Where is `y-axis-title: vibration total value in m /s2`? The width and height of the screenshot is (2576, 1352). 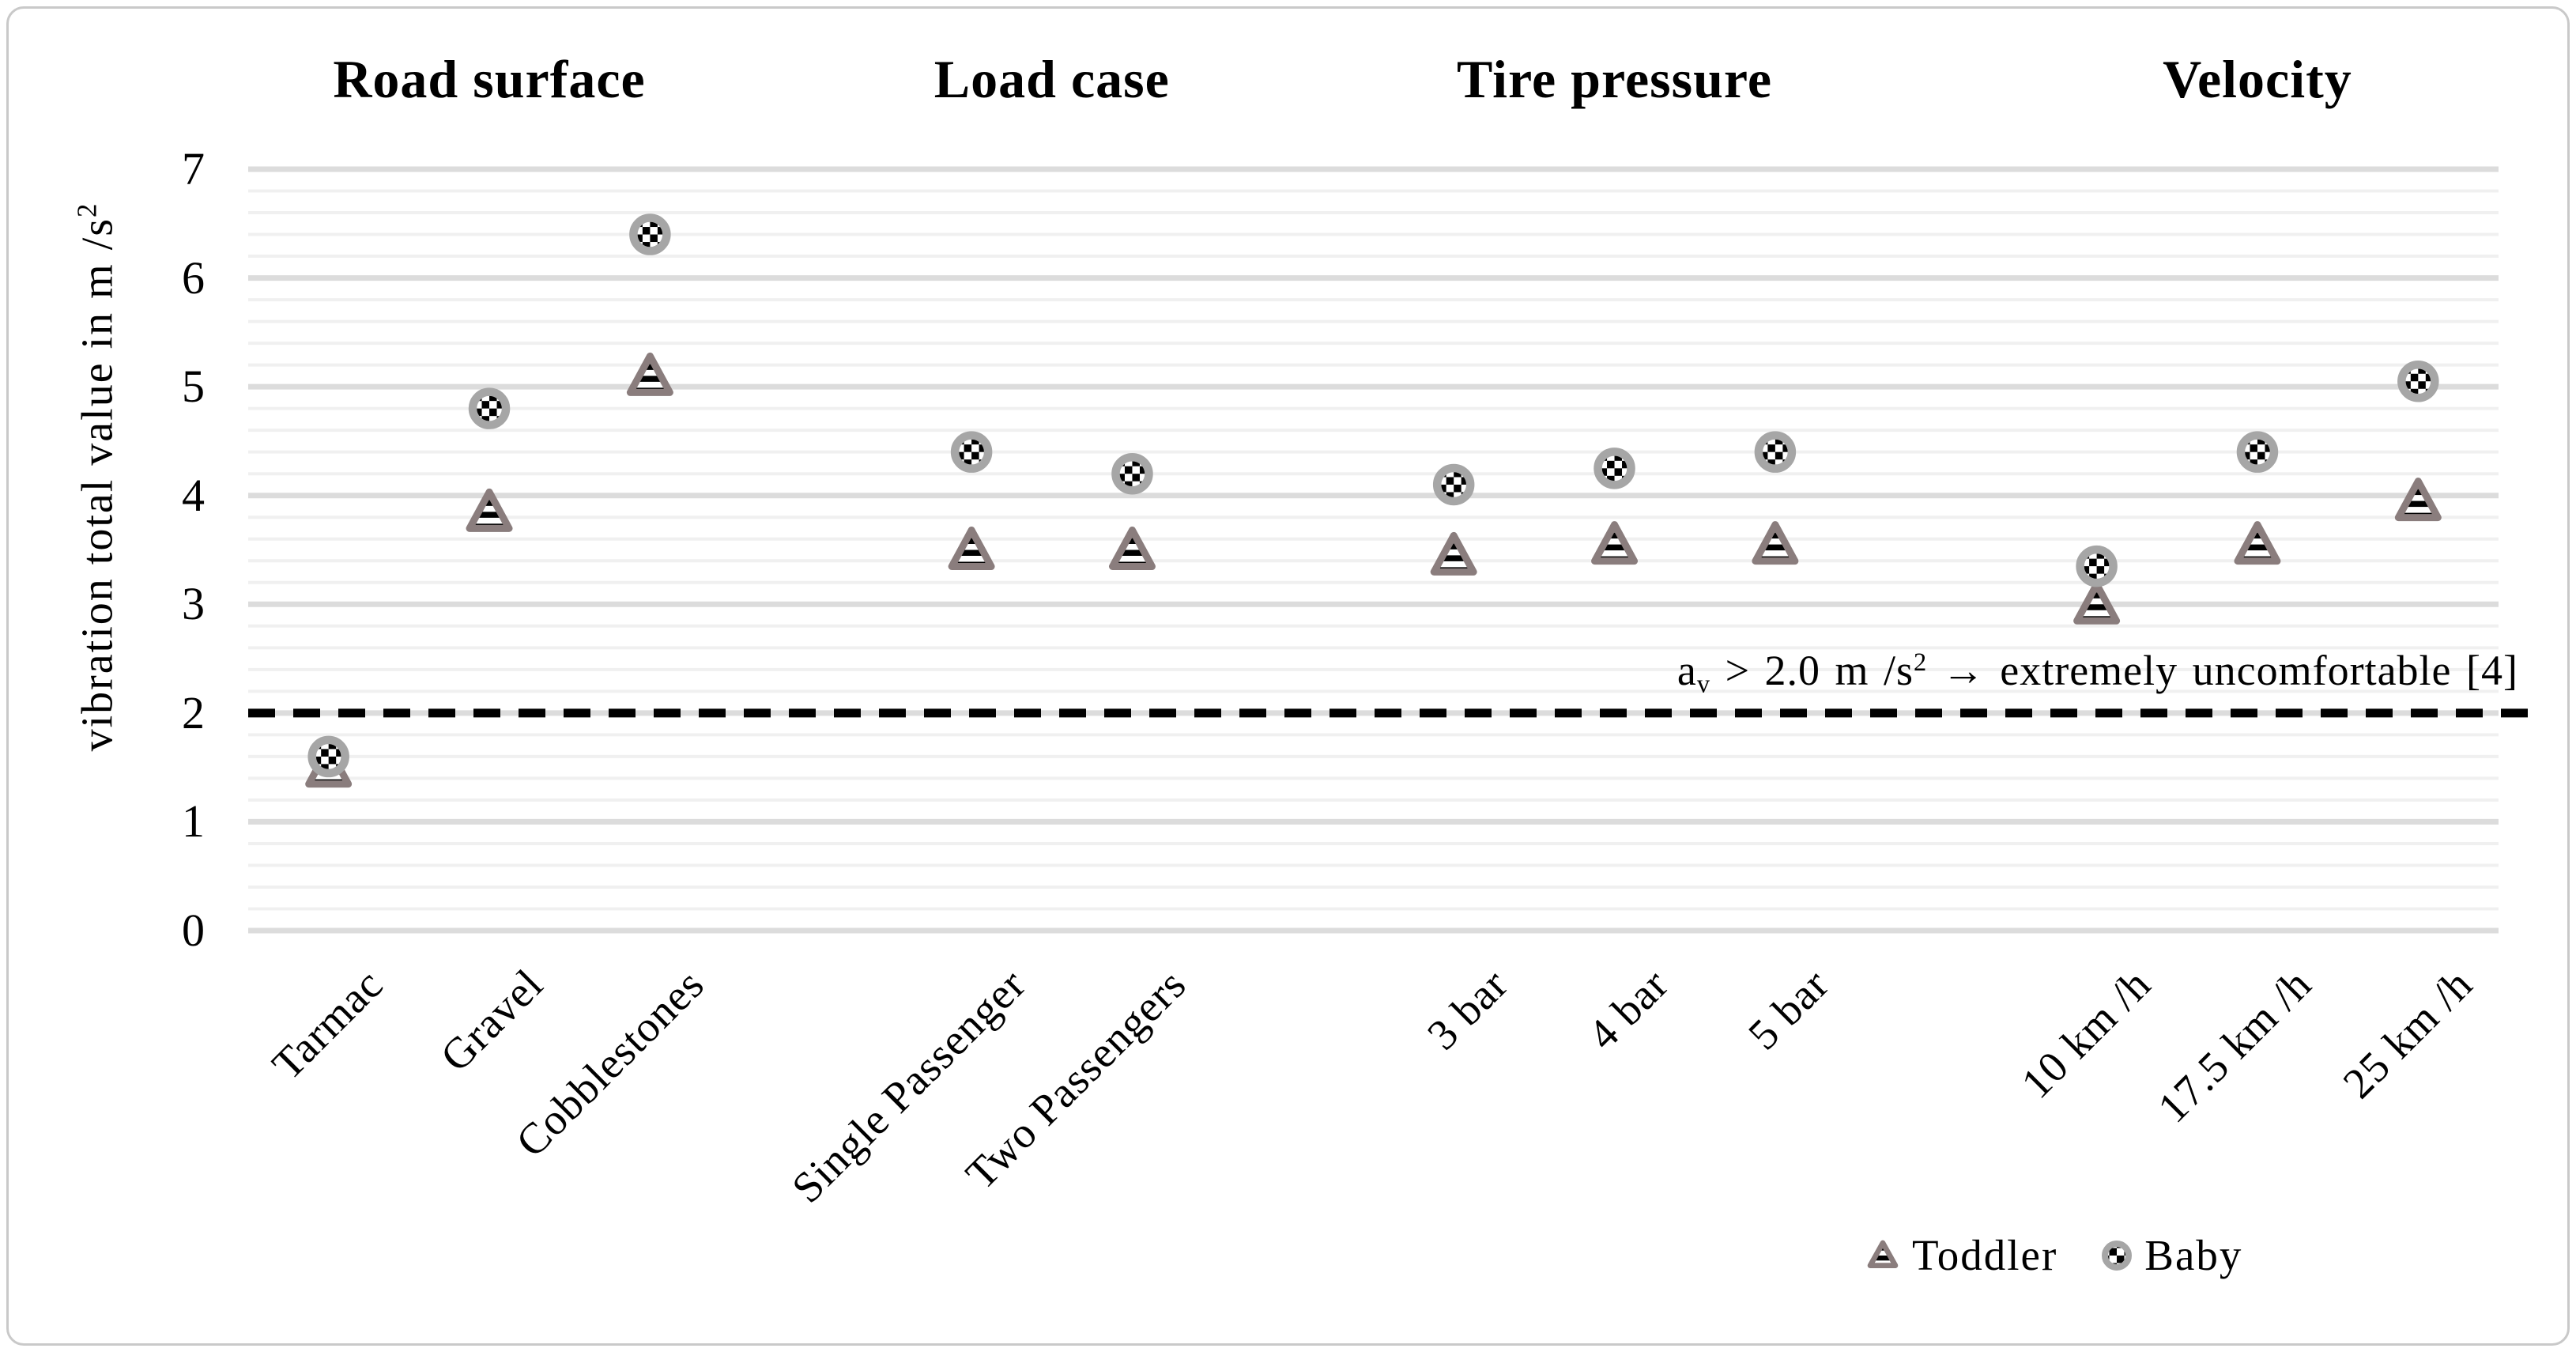
y-axis-title: vibration total value in m /s2 is located at coordinates (97, 477).